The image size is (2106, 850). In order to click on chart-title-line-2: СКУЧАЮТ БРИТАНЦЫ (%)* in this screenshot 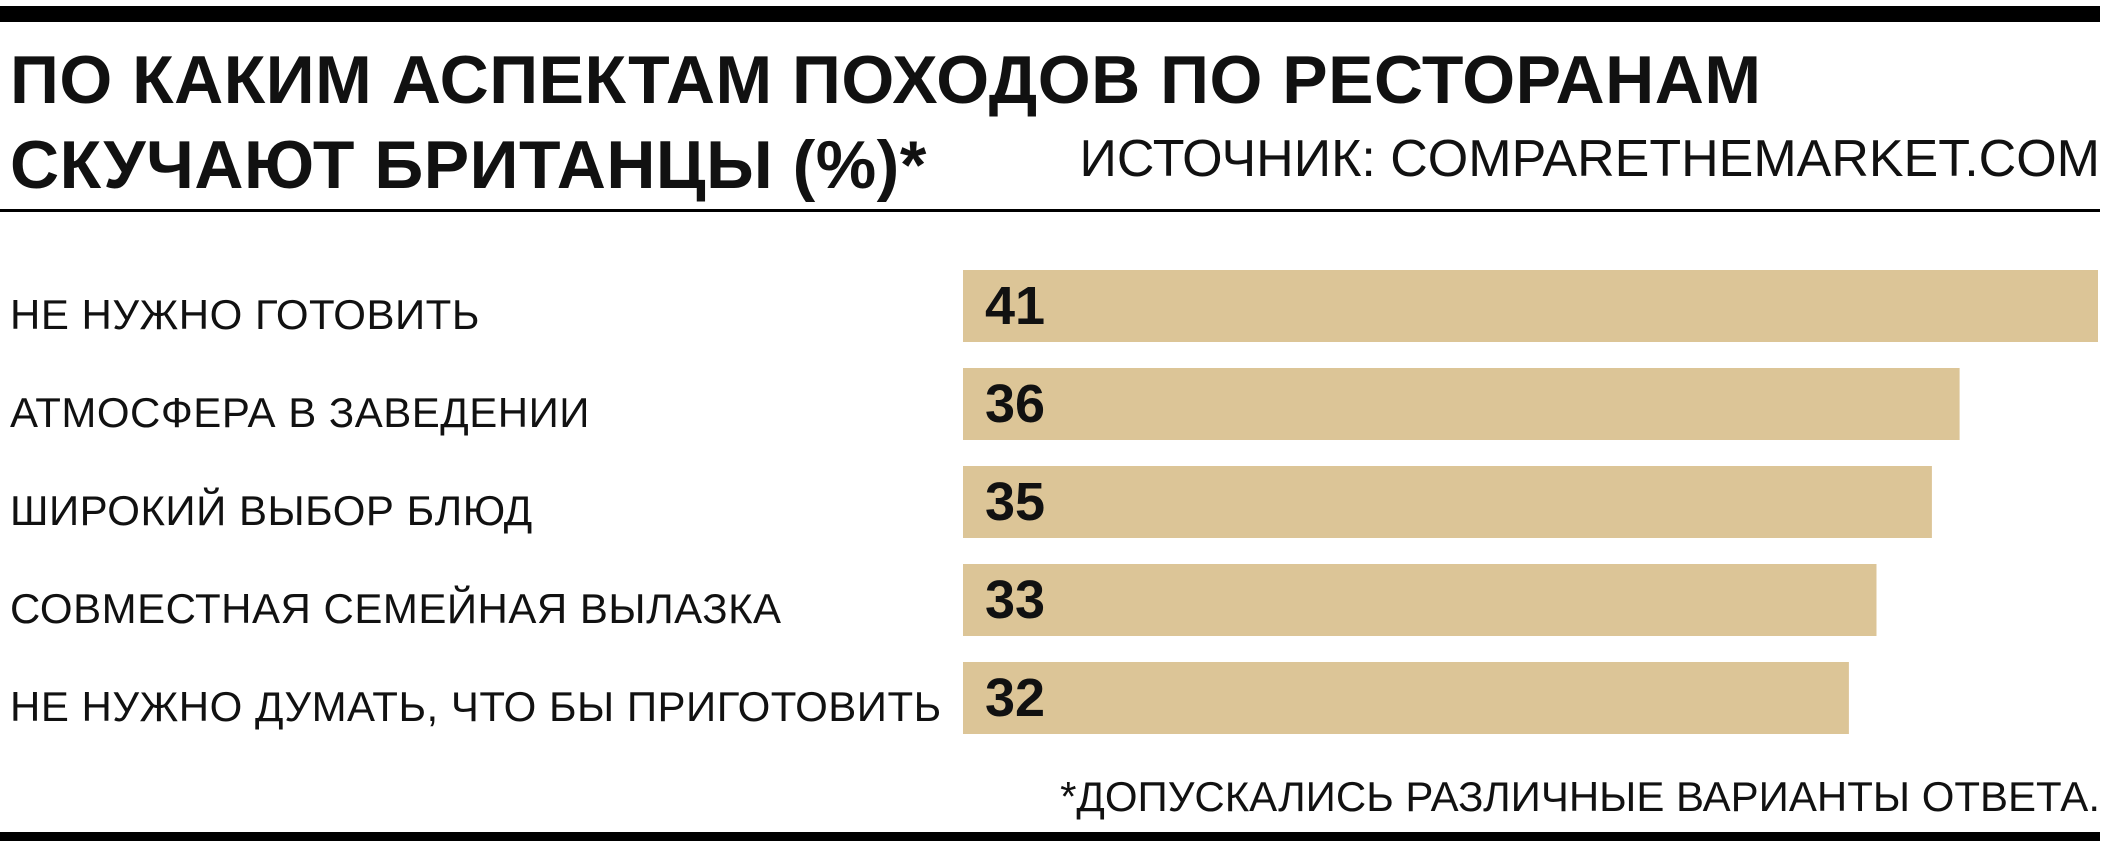, I will do `click(468, 165)`.